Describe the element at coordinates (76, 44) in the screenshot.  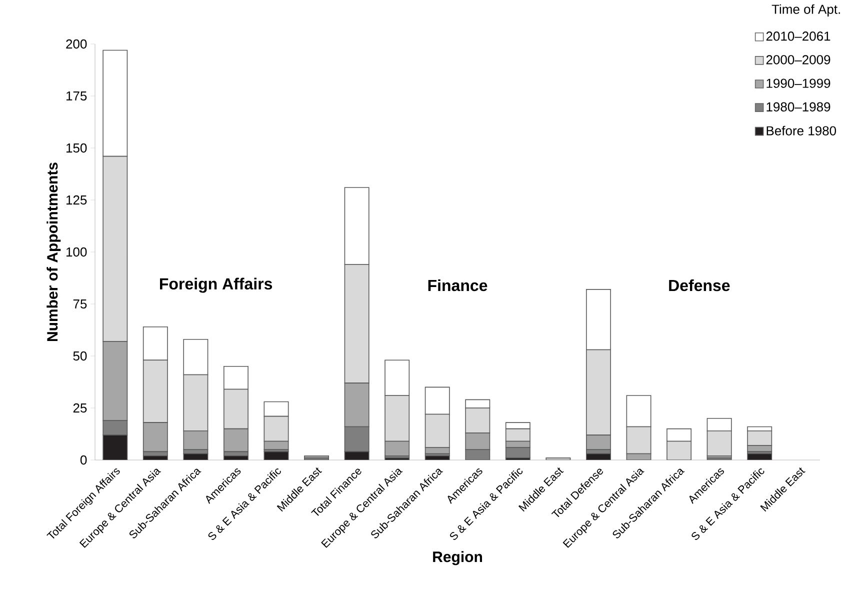
I see `y-tick-label: 200` at that location.